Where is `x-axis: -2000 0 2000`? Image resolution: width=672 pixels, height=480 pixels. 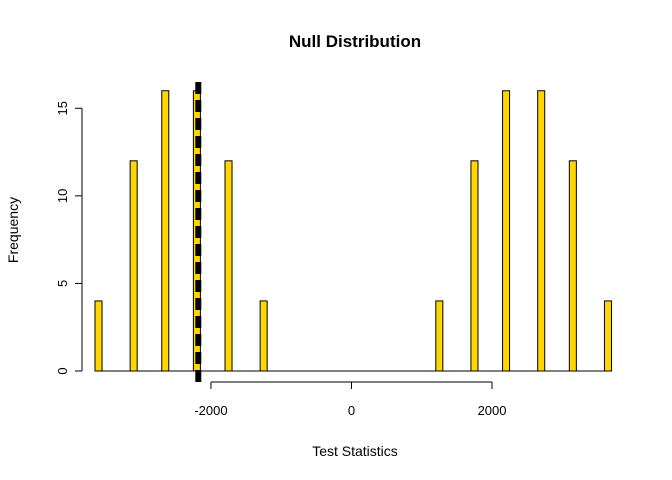 x-axis: -2000 0 2000 is located at coordinates (350, 399).